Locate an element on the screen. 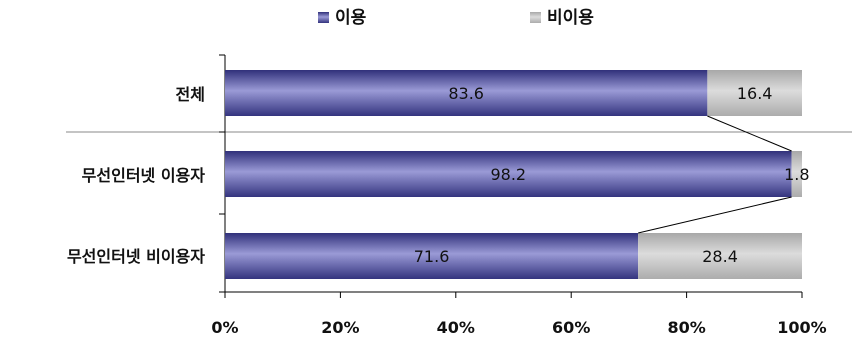 This screenshot has height=342, width=852. x-tick-label: 100% is located at coordinates (801, 327).